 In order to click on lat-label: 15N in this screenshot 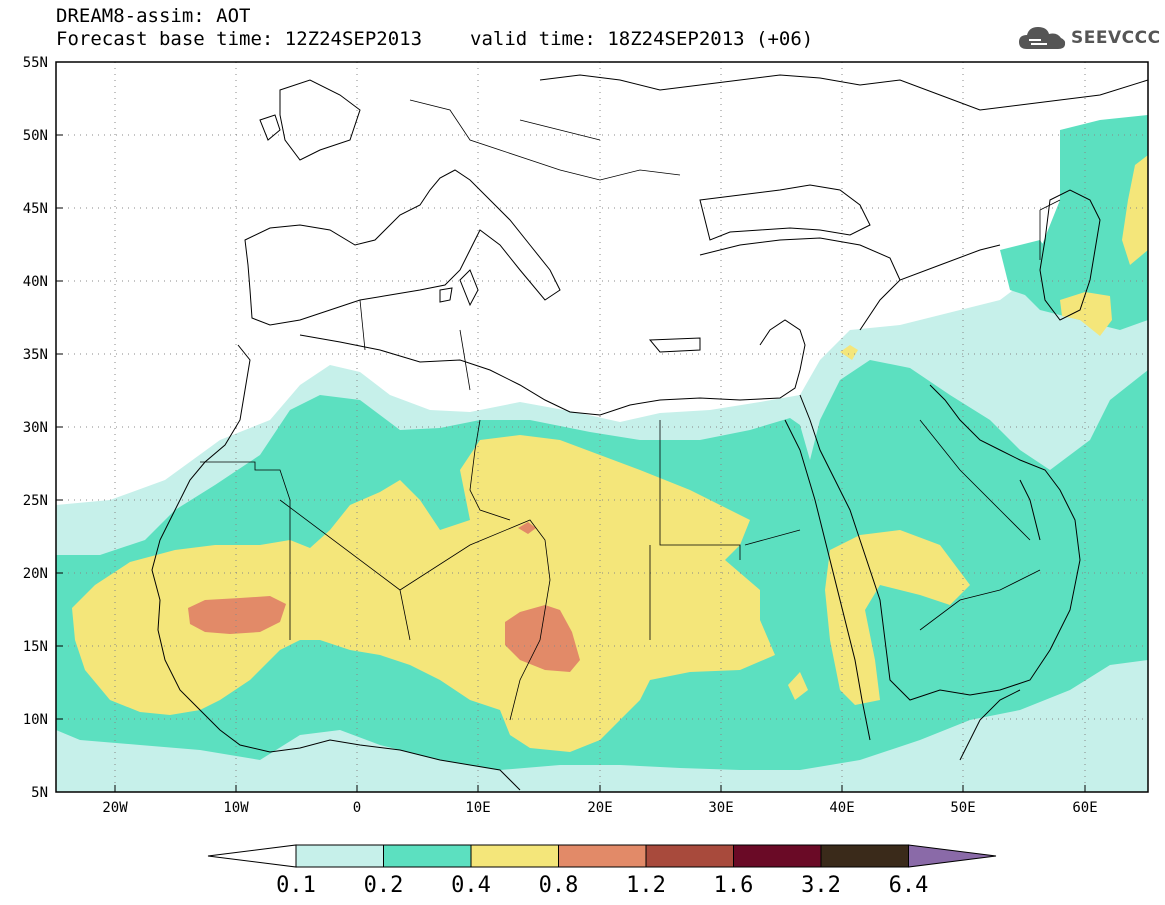, I will do `click(35, 647)`.